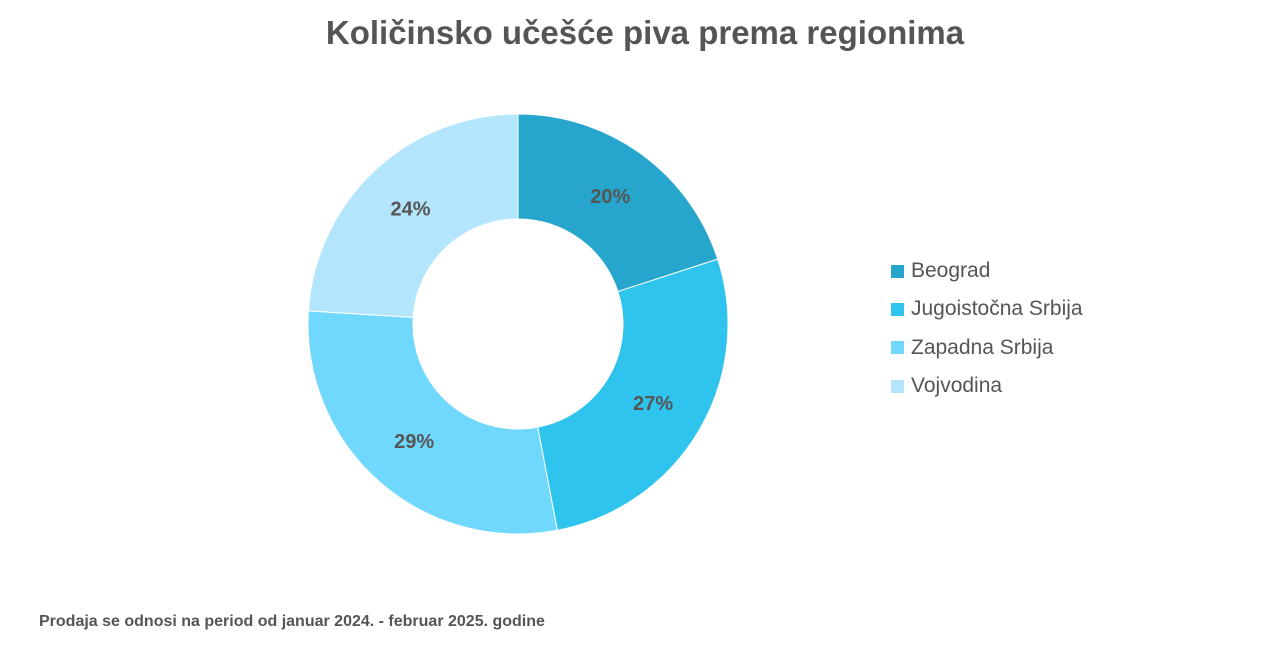  Describe the element at coordinates (982, 347) in the screenshot. I see `legend-label: Zapadna Srbija` at that location.